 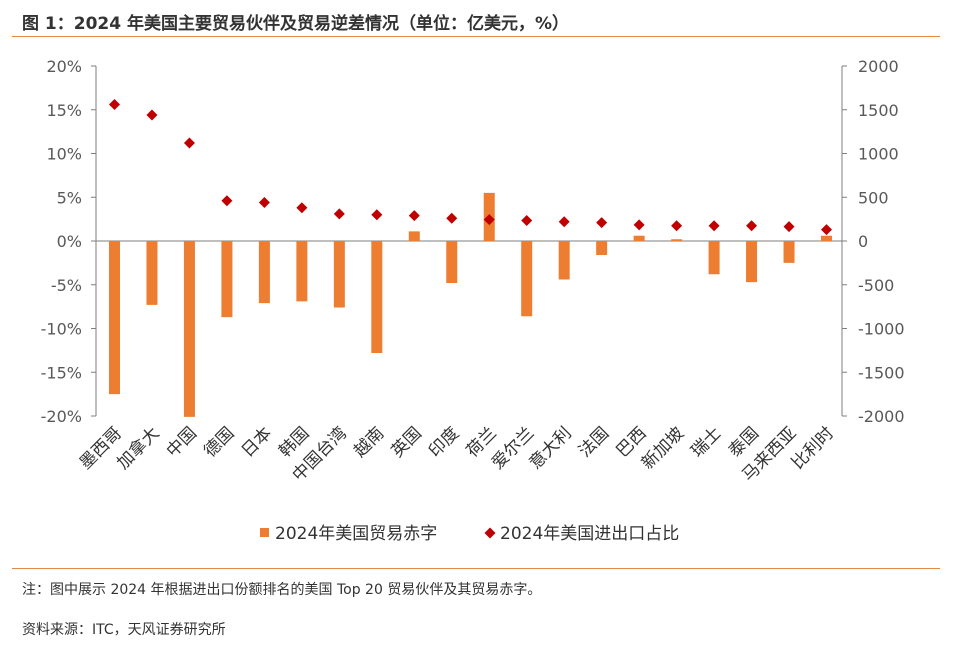 I want to click on title-rule, so click(x=476, y=36).